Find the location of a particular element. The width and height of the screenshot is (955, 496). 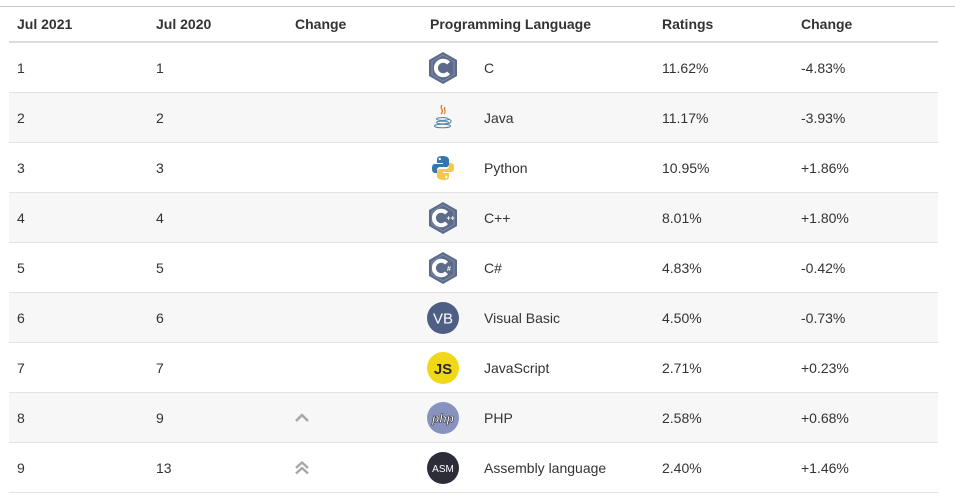

rank-jul-2021: 6 is located at coordinates (78, 317).